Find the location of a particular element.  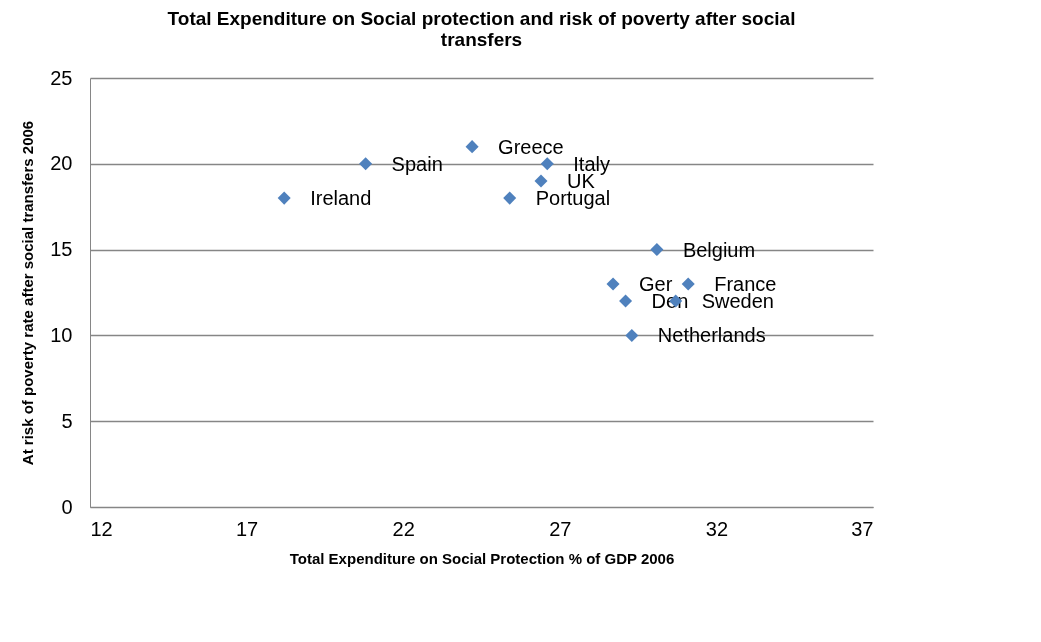

annotation: Belgium is located at coordinates (719, 249).